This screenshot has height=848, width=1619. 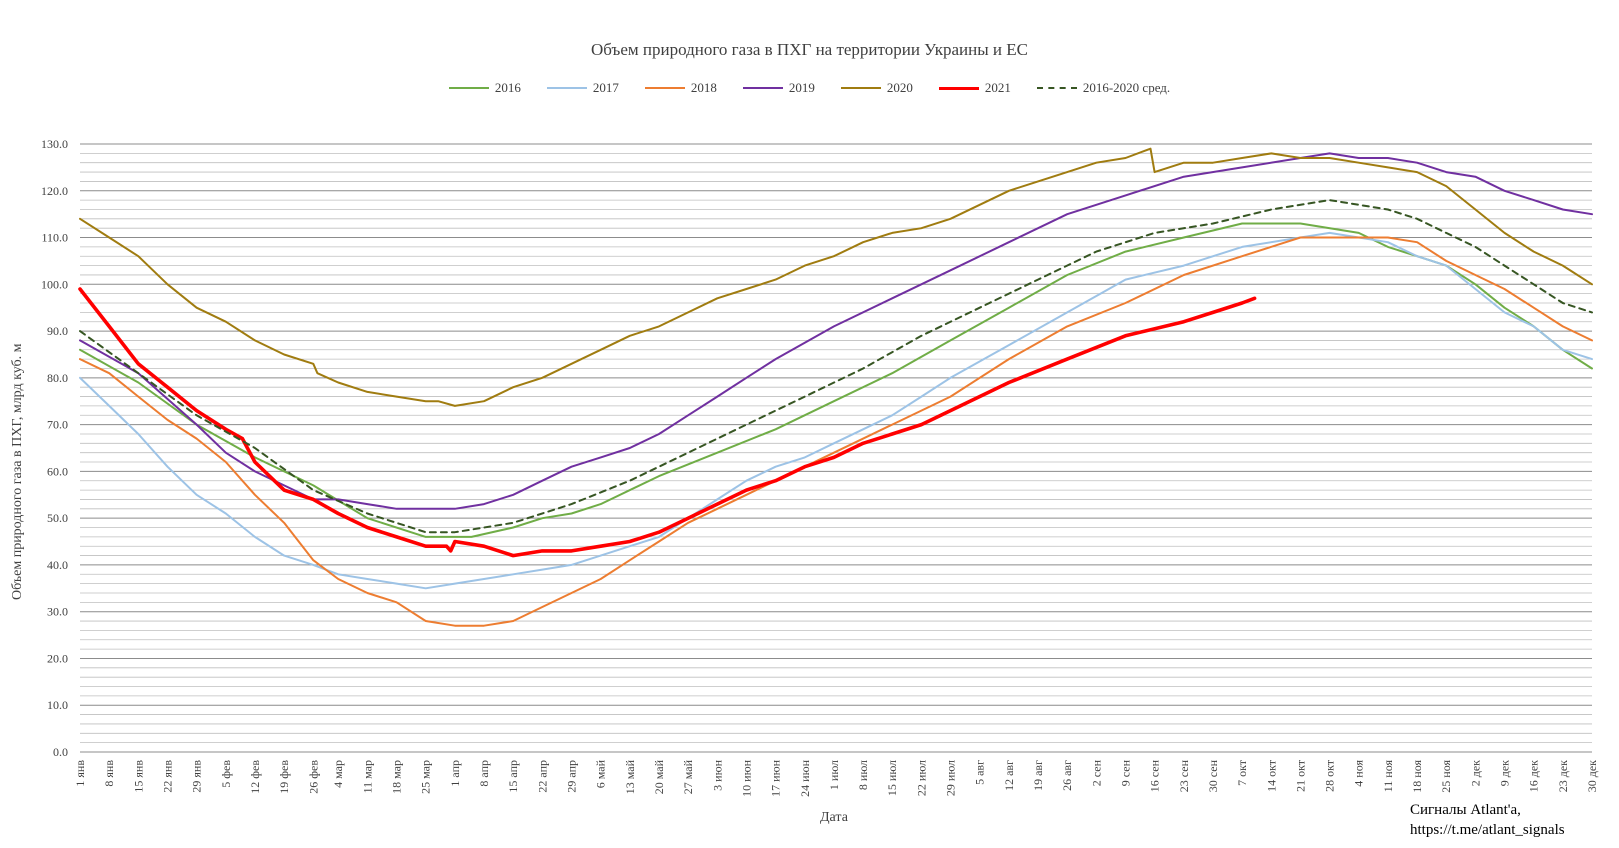 I want to click on y-tick-label: 110.0, so click(x=54, y=238).